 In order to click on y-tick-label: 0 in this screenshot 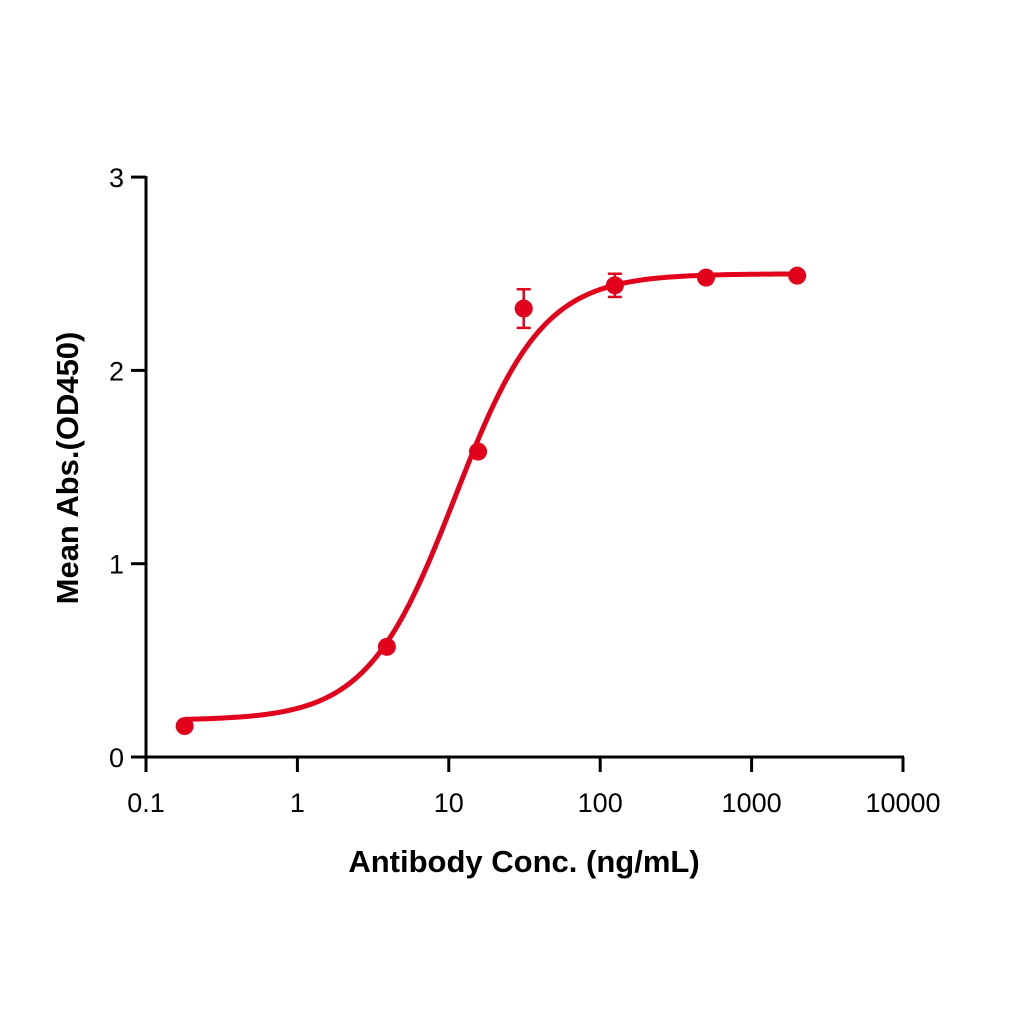, I will do `click(116, 758)`.